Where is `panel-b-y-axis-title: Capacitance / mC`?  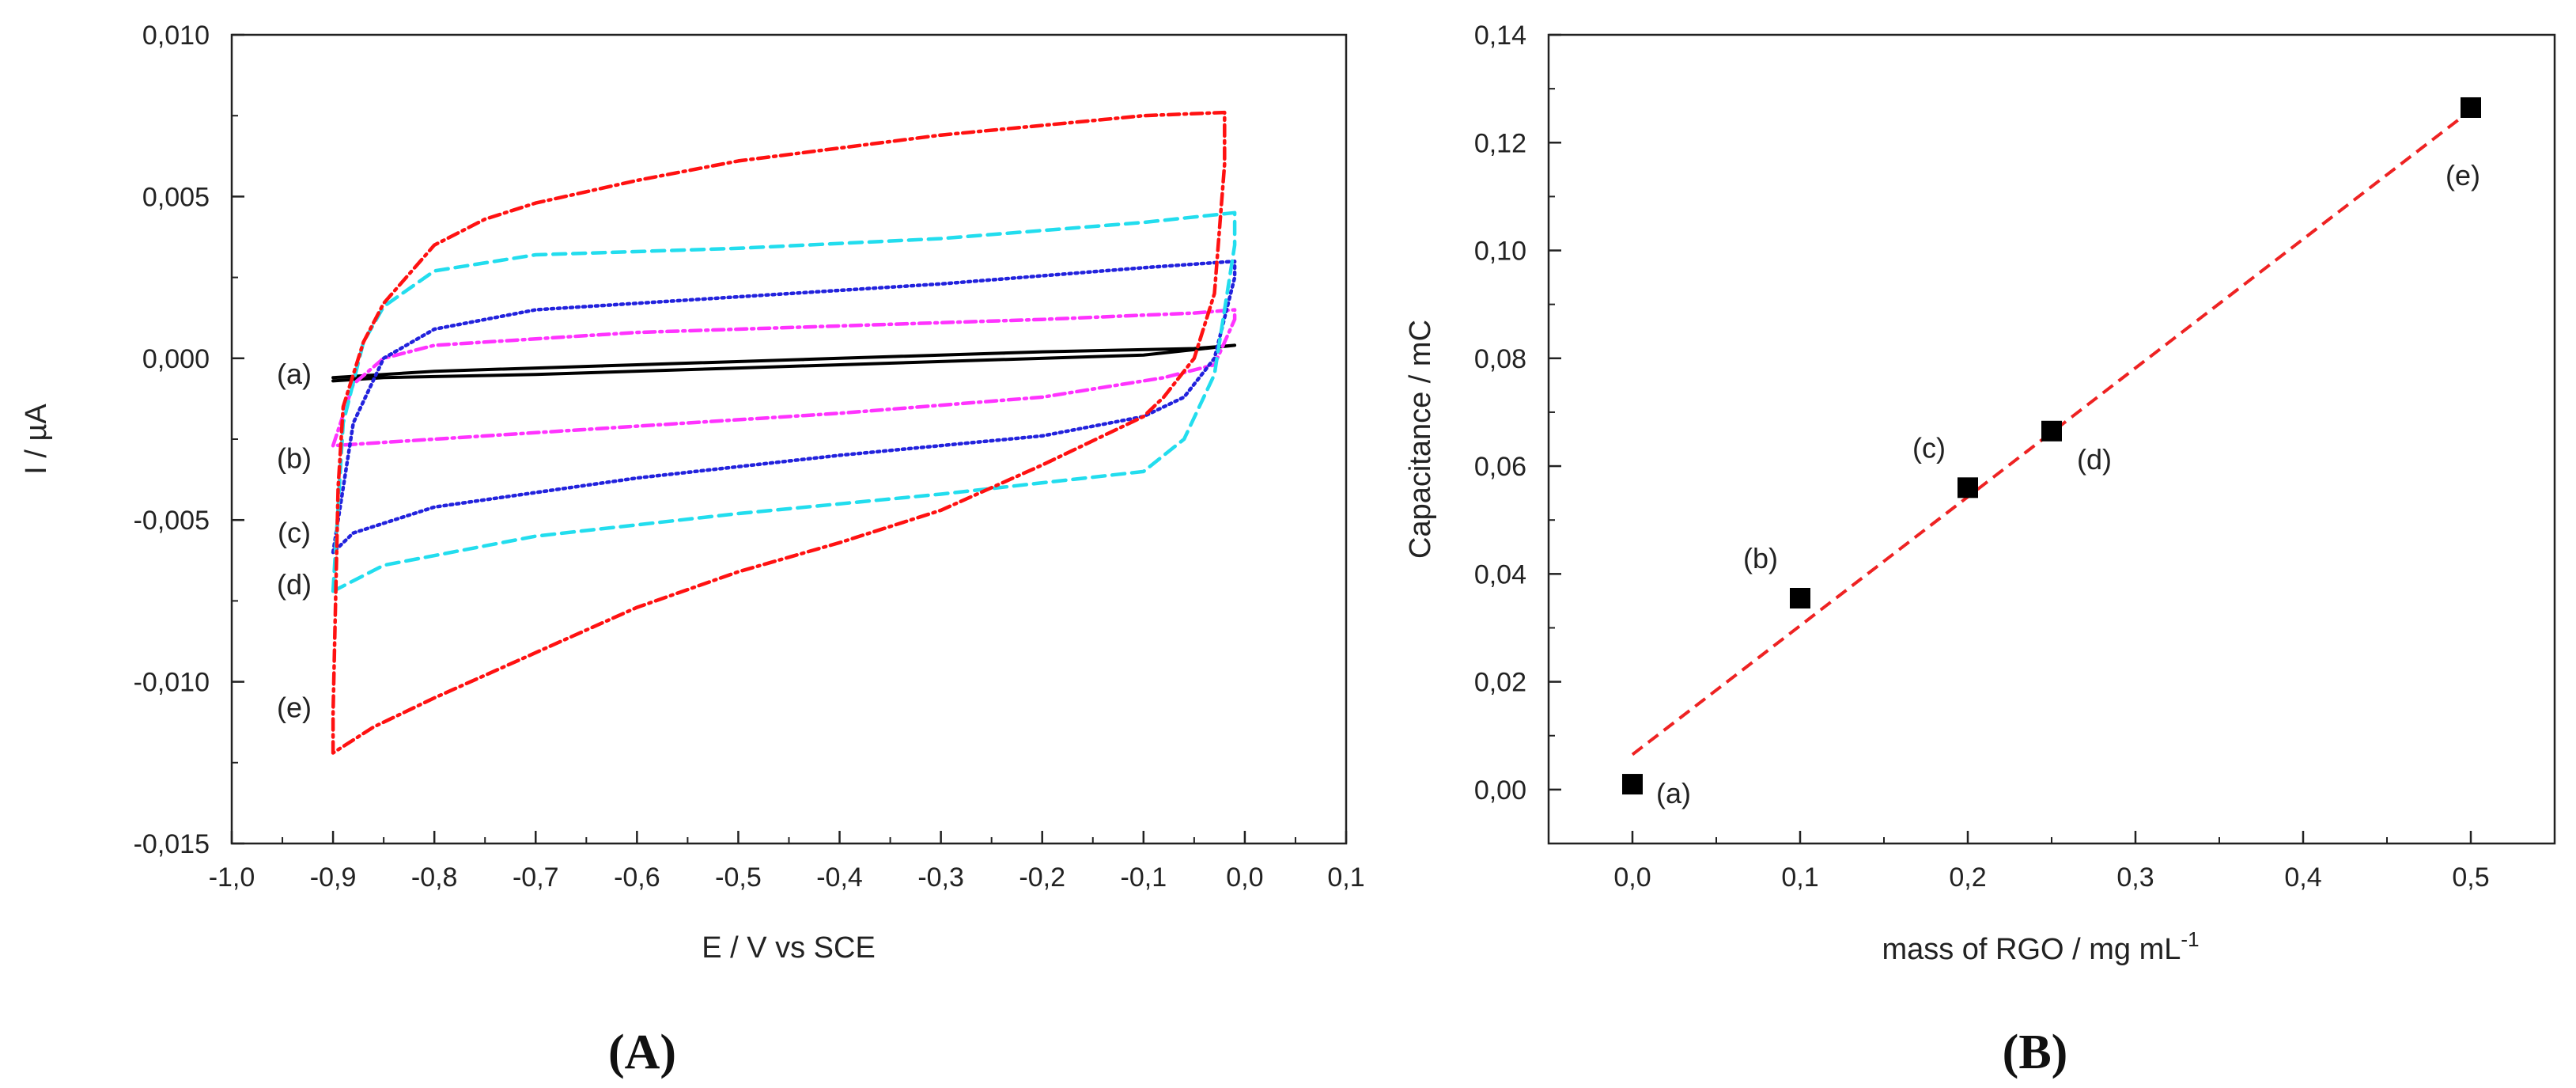 panel-b-y-axis-title: Capacitance / mC is located at coordinates (1420, 439).